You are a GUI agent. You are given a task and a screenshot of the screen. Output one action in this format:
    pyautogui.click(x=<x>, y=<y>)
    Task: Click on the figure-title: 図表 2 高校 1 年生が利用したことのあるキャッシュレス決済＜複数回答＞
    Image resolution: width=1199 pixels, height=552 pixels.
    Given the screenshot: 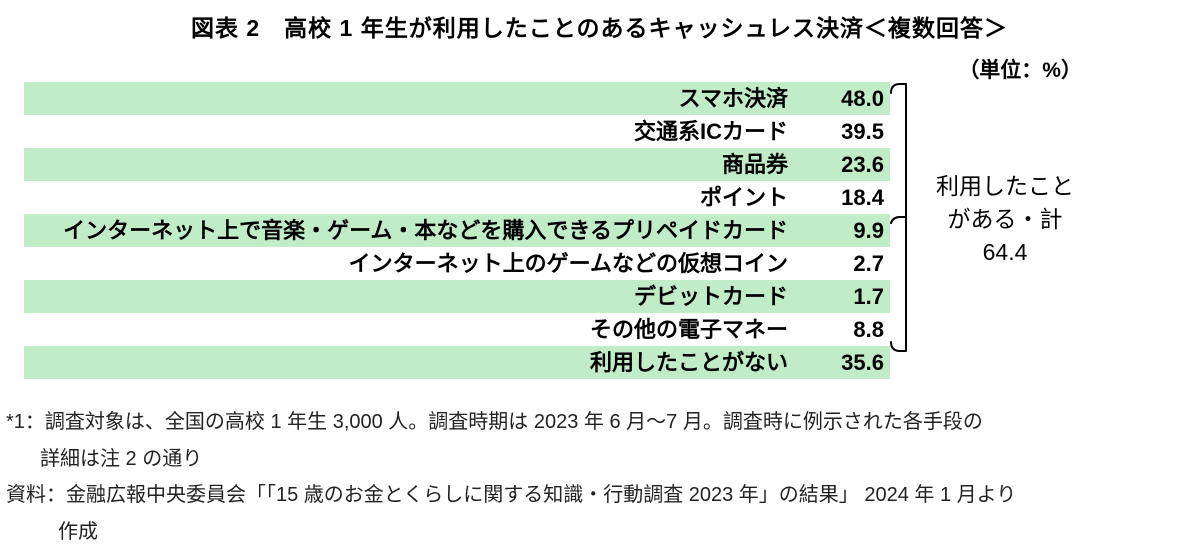 What is the action you would take?
    pyautogui.click(x=599, y=28)
    